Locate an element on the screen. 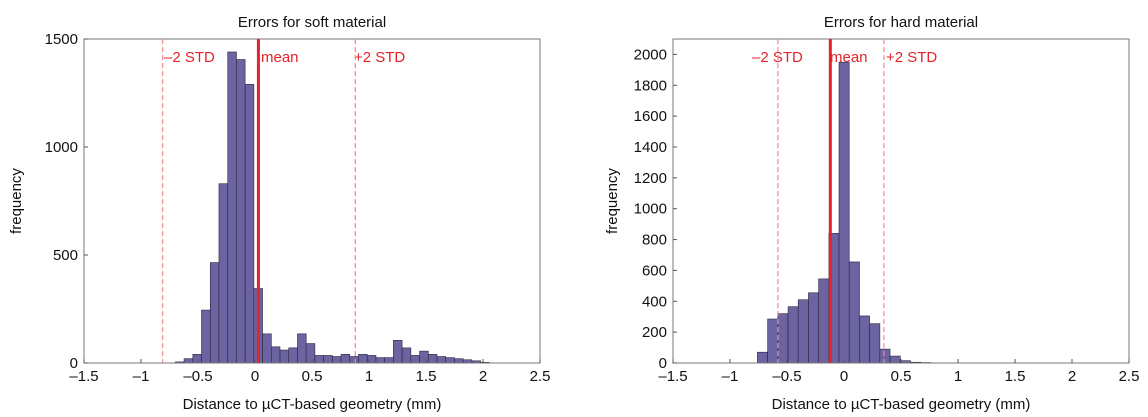 This screenshot has height=417, width=1148. y-tick-label: 500 is located at coordinates (65, 255).